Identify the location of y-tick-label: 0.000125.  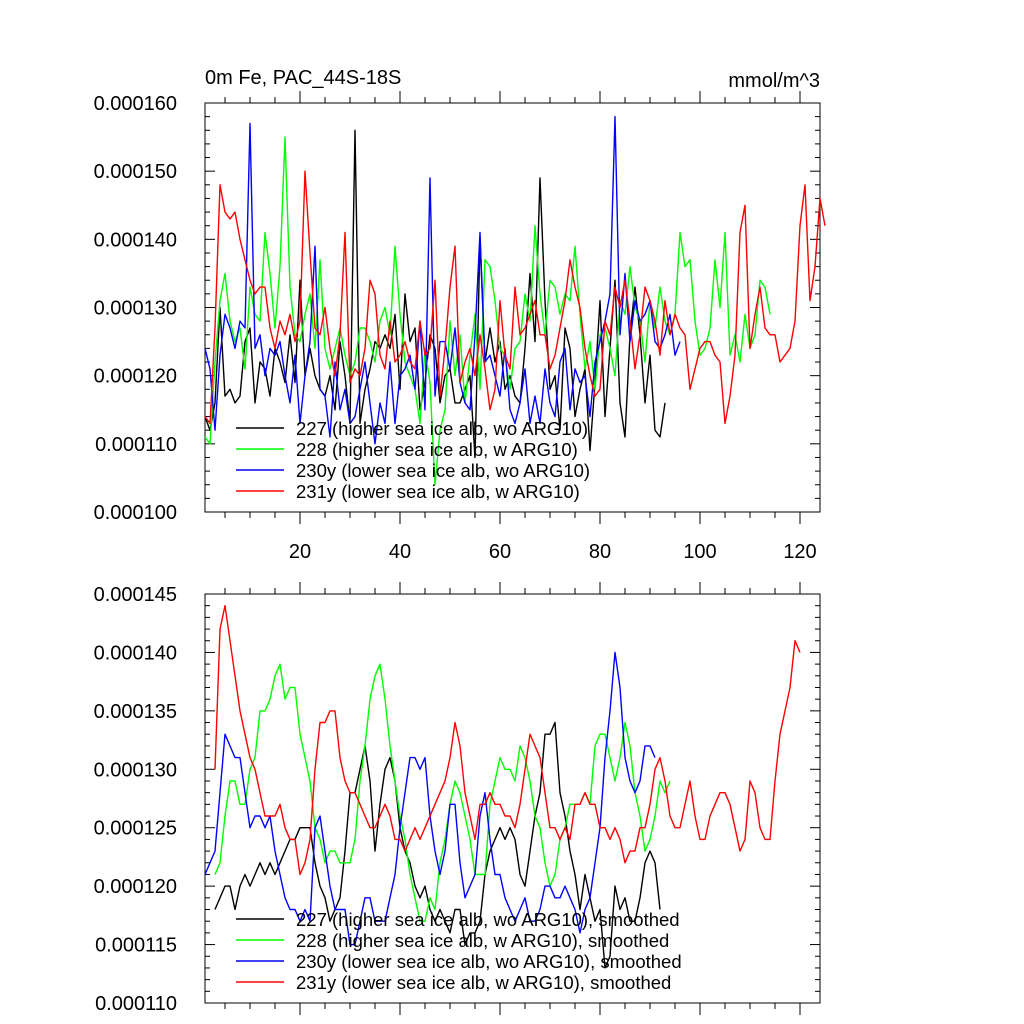
(135, 829).